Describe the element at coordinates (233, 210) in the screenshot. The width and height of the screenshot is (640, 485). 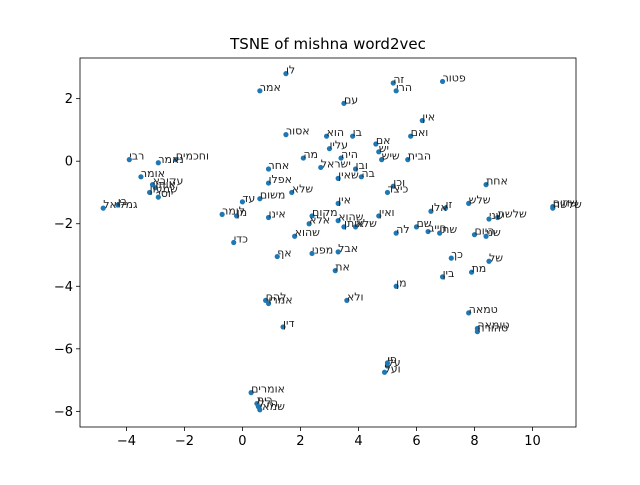
I see `point-label: לומר` at that location.